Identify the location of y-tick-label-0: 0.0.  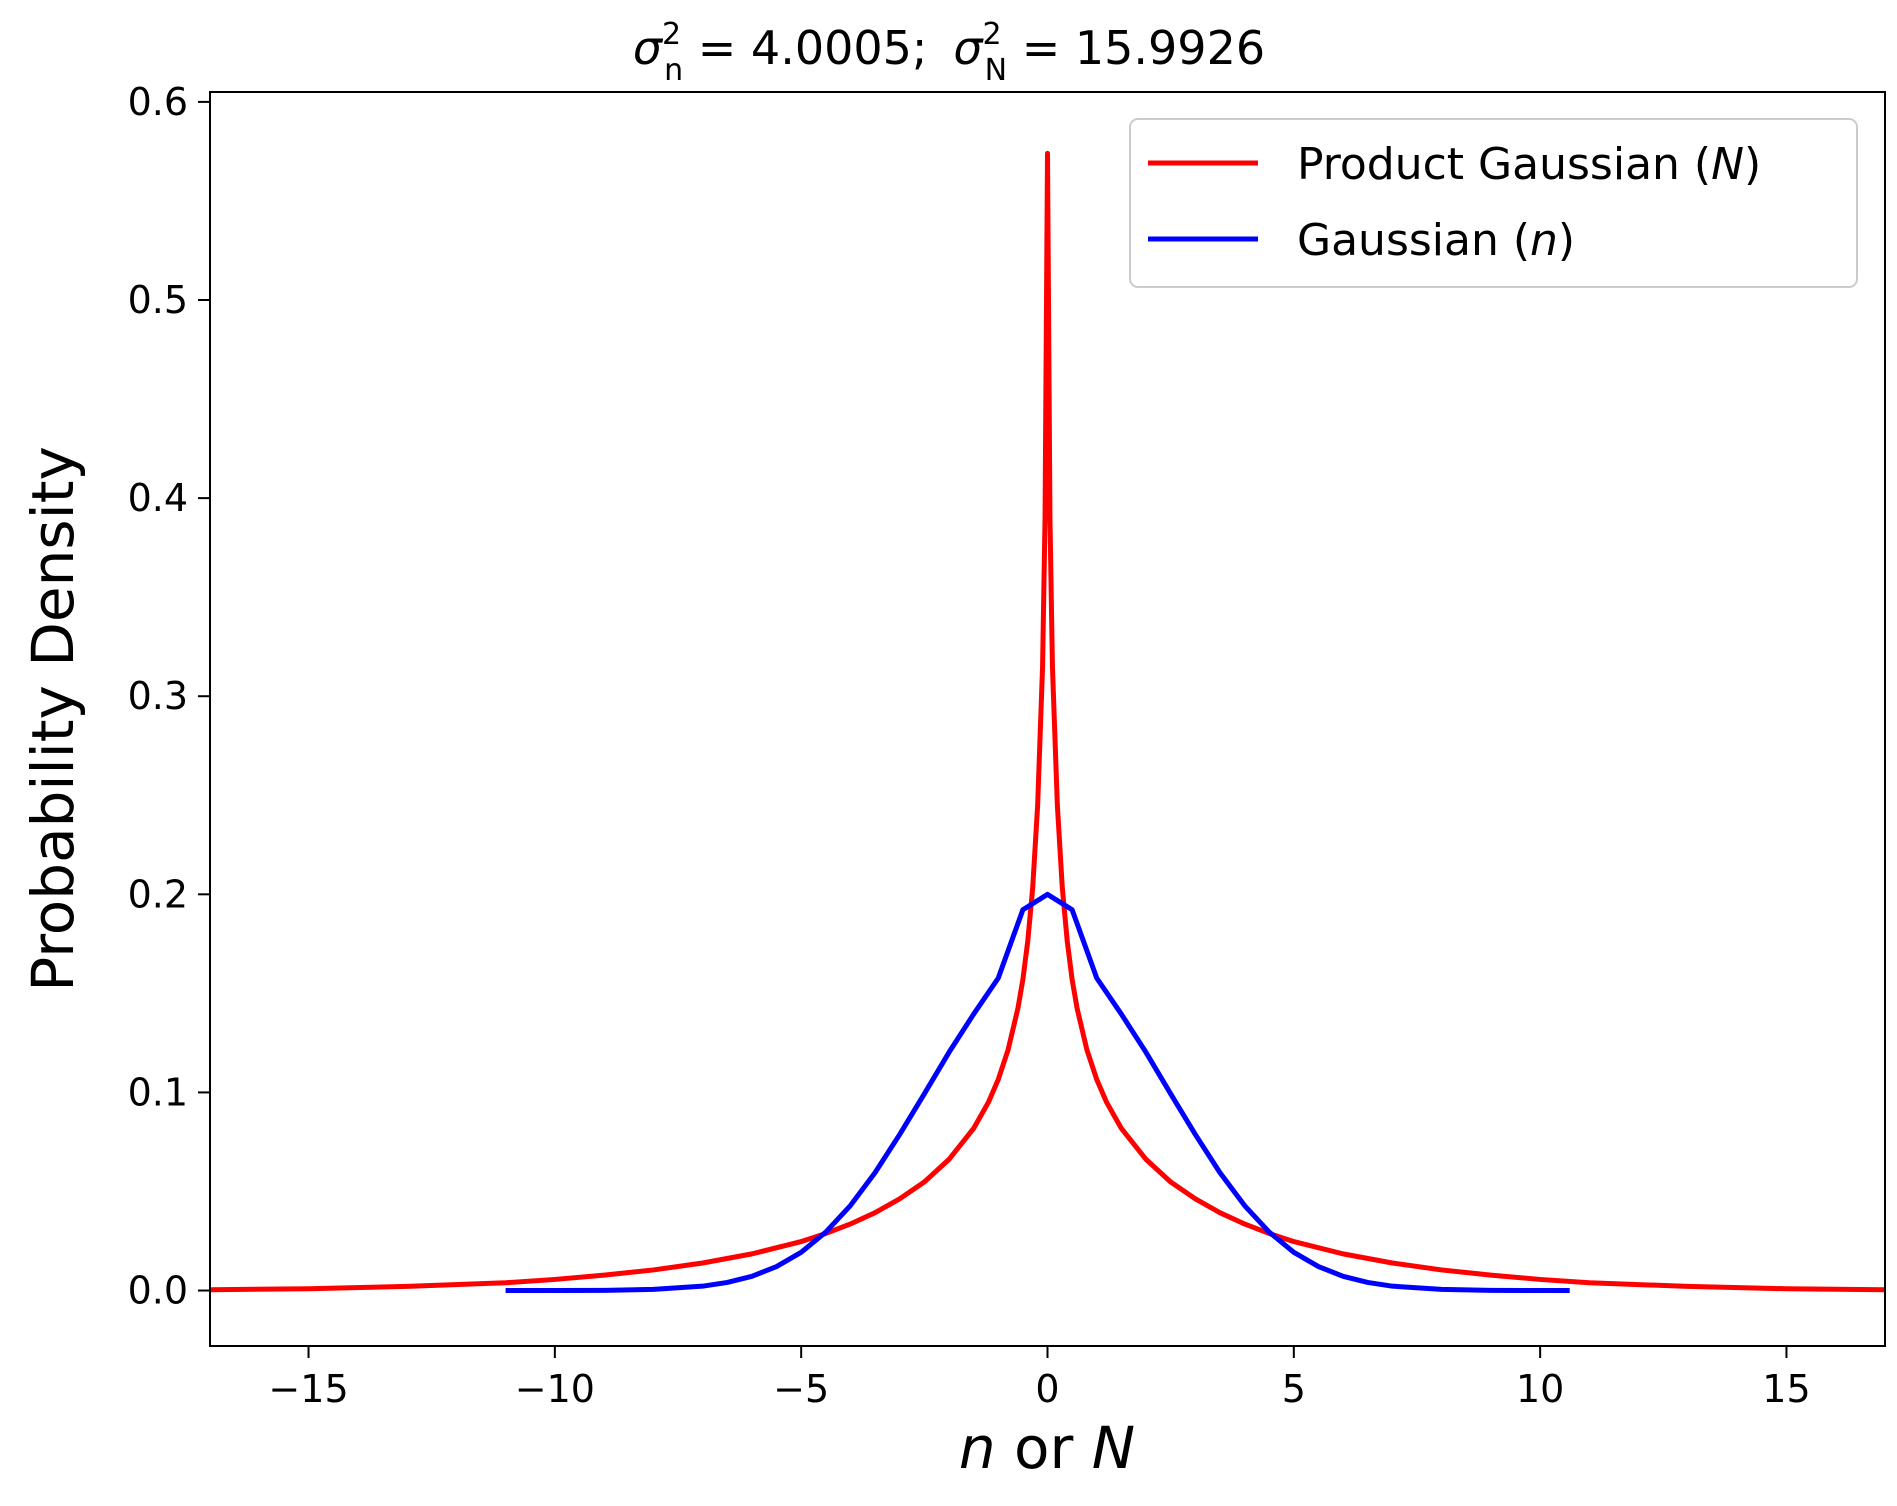
(158, 1291).